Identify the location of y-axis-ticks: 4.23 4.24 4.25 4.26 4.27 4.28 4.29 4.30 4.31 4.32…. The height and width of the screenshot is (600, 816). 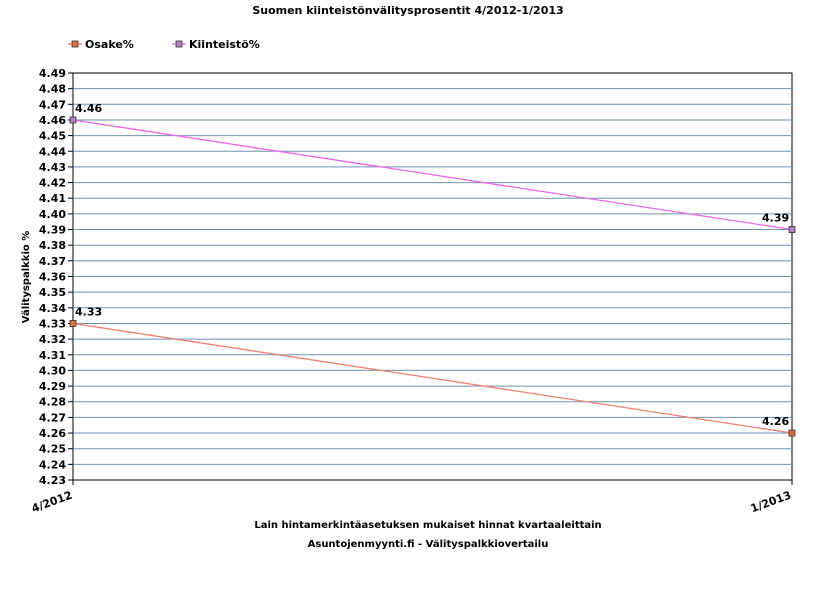
(56, 277).